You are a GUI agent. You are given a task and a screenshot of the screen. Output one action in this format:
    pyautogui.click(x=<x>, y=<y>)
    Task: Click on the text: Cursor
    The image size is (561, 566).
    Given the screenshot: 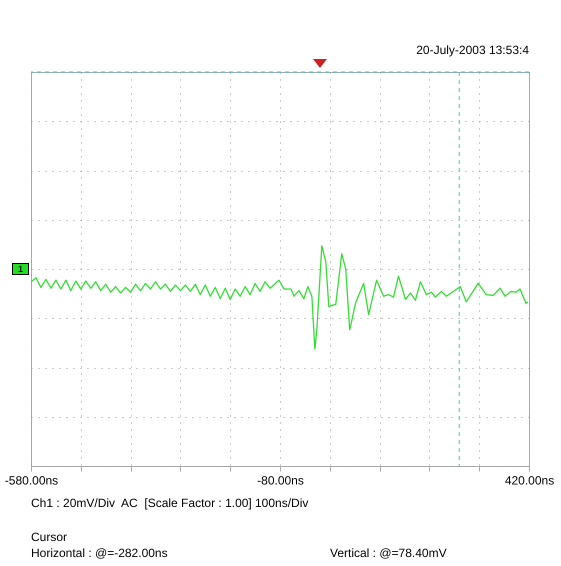 What is the action you would take?
    pyautogui.click(x=49, y=537)
    